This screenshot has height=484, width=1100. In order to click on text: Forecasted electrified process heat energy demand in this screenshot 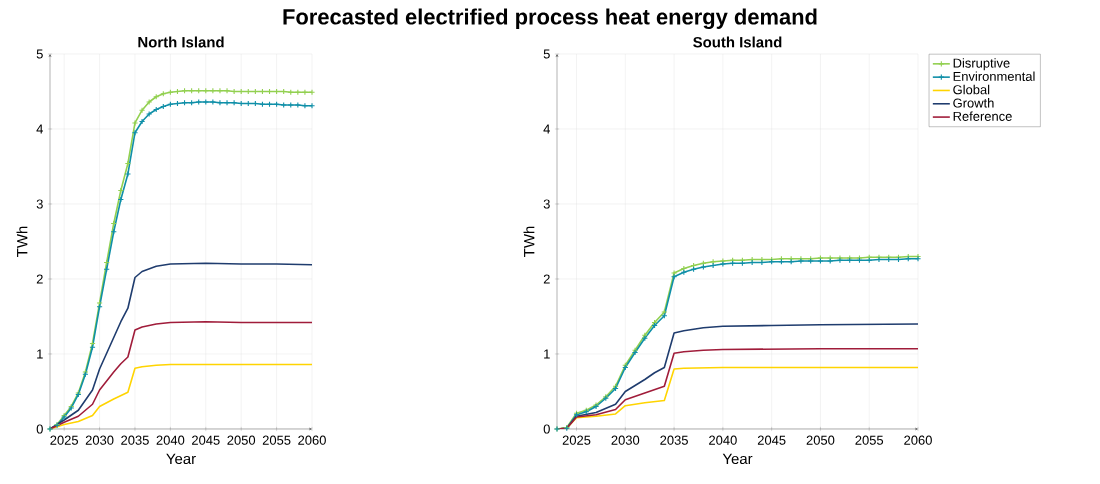, I will do `click(550, 19)`.